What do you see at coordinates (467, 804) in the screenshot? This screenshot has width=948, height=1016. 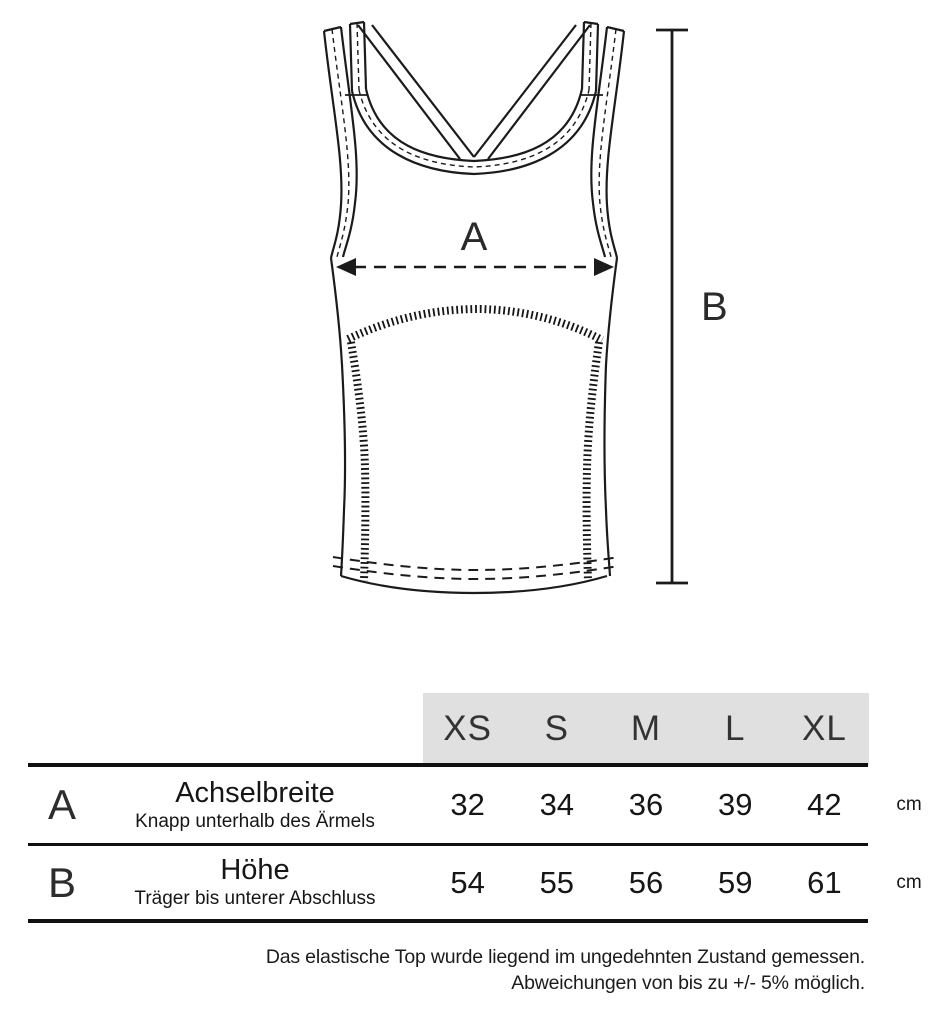 I see `value-xs: 32` at bounding box center [467, 804].